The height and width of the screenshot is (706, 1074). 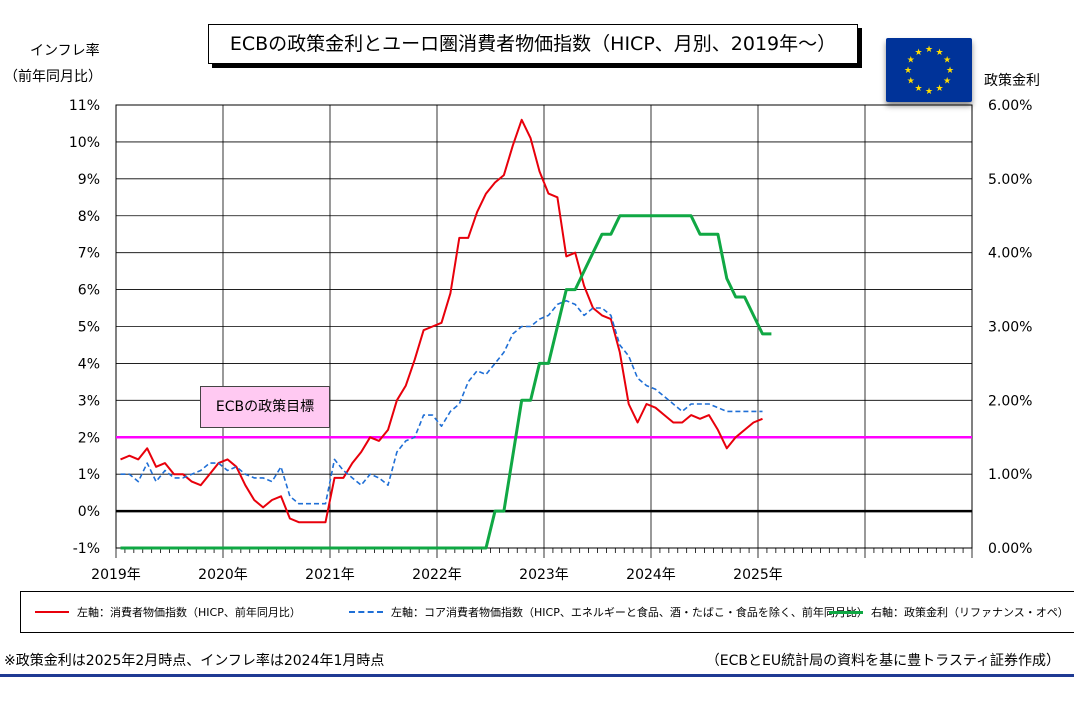 I want to click on y-left-tick-label: 10%, so click(x=84, y=143).